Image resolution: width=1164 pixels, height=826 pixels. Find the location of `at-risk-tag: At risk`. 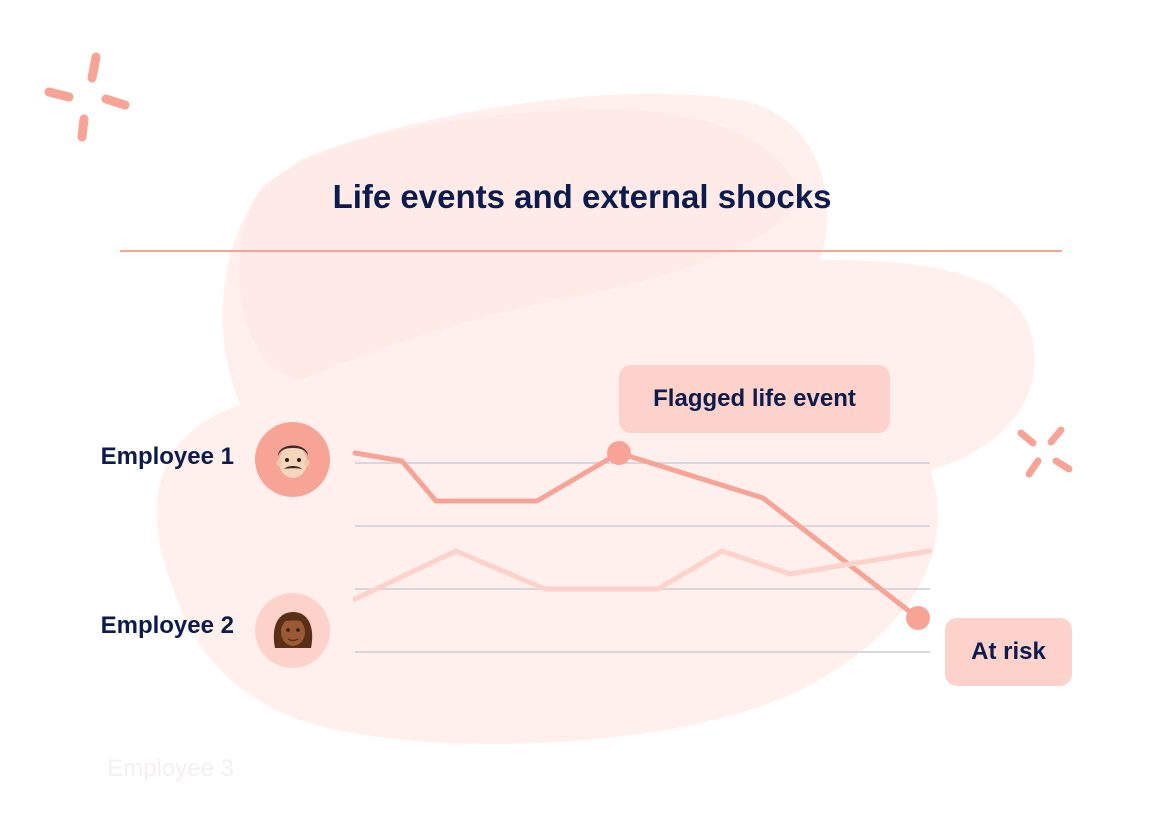

at-risk-tag: At risk is located at coordinates (1008, 652).